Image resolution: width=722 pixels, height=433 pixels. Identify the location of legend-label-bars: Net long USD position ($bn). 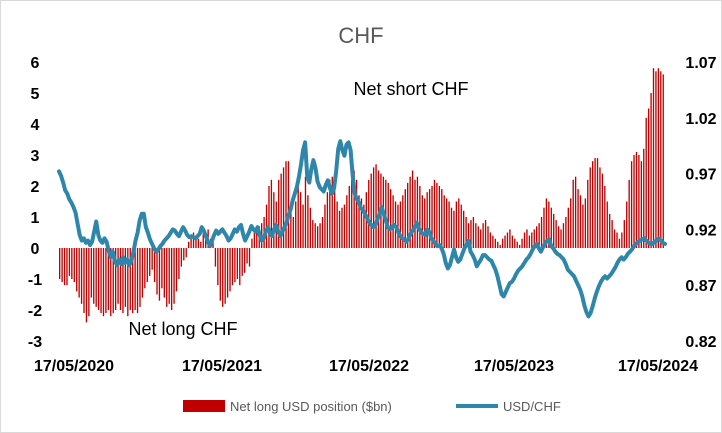
(311, 406).